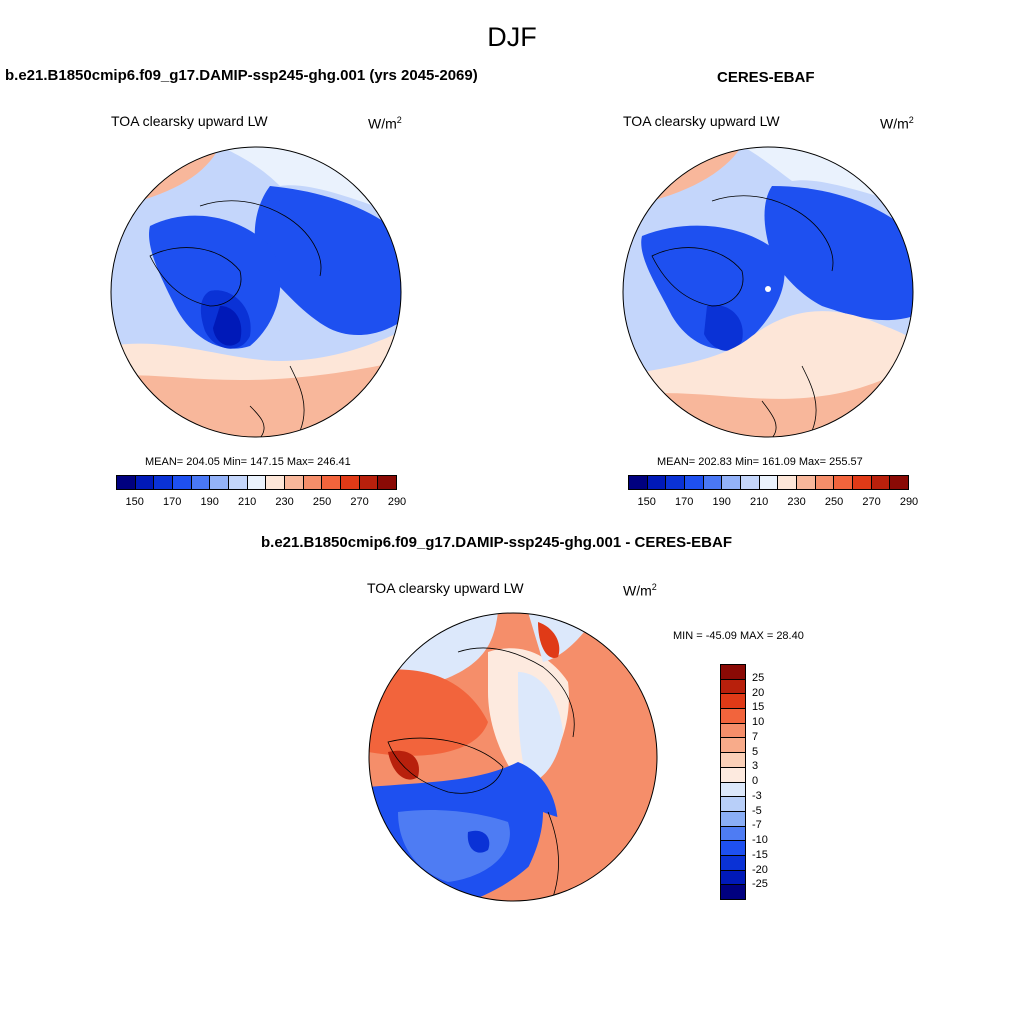 The height and width of the screenshot is (1024, 1024). I want to click on panel1-units: W/m2, so click(385, 123).